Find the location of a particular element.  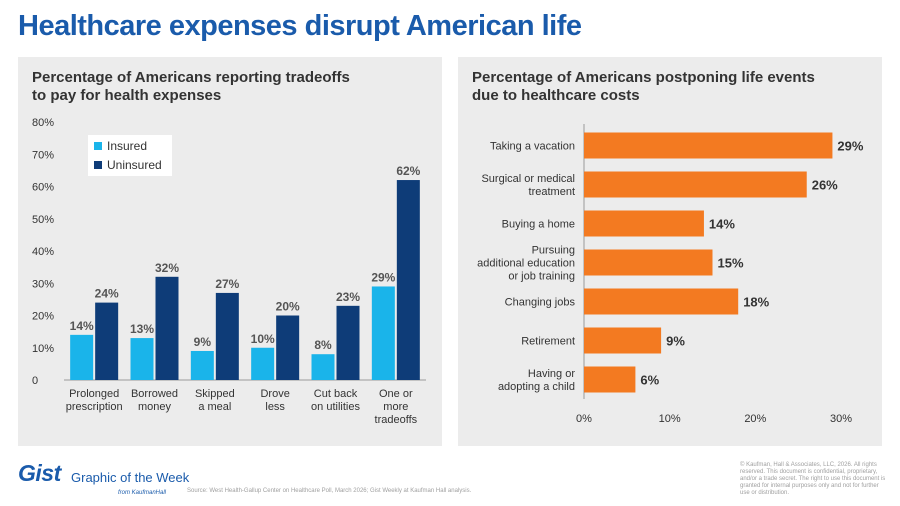

right-chart-title-line: due to healthcare costs is located at coordinates (556, 95).